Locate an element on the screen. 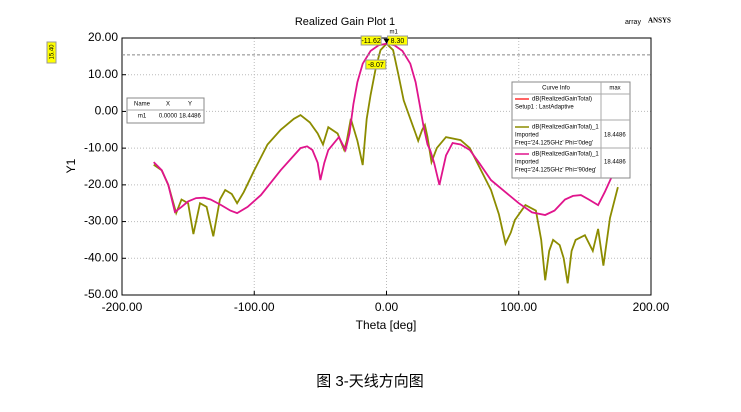 This screenshot has height=412, width=741. legend-info: Freq='24.125GHz' Phi='0deg' is located at coordinates (554, 144).